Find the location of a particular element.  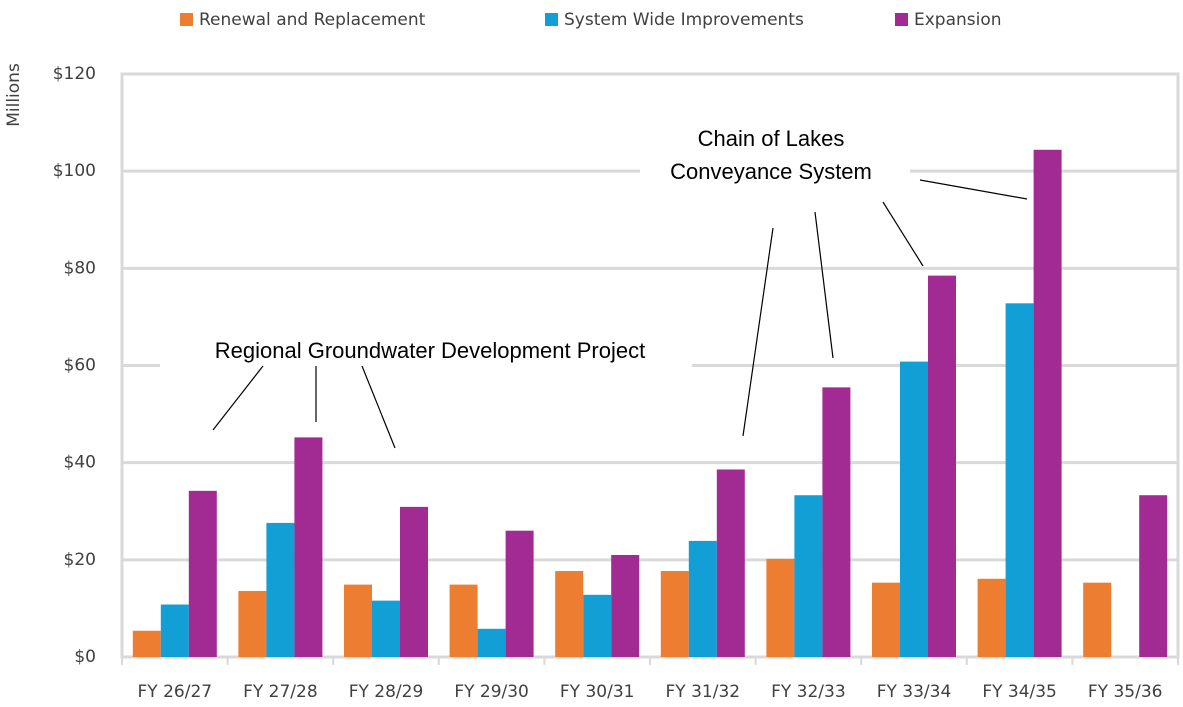

x-tick-label: FY 28/29 is located at coordinates (386, 692).